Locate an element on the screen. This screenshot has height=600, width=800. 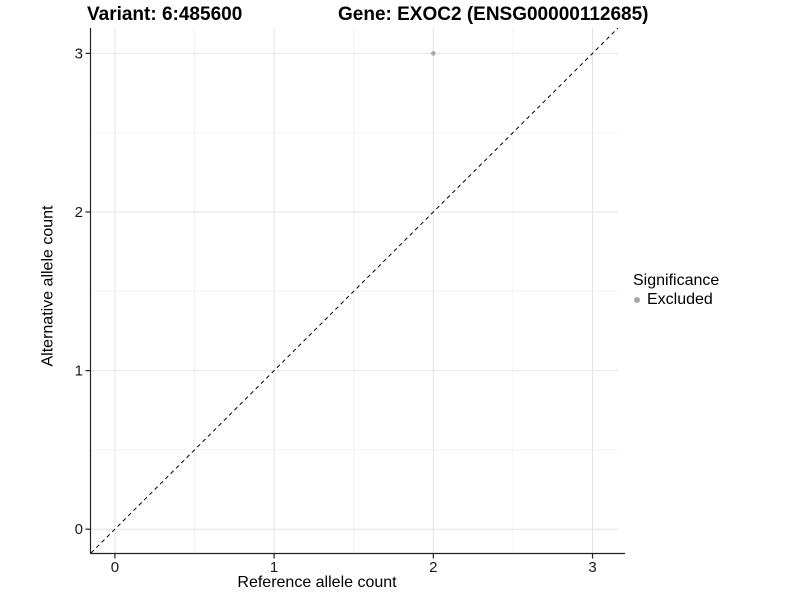
x-tick-label: 3 is located at coordinates (592, 567).